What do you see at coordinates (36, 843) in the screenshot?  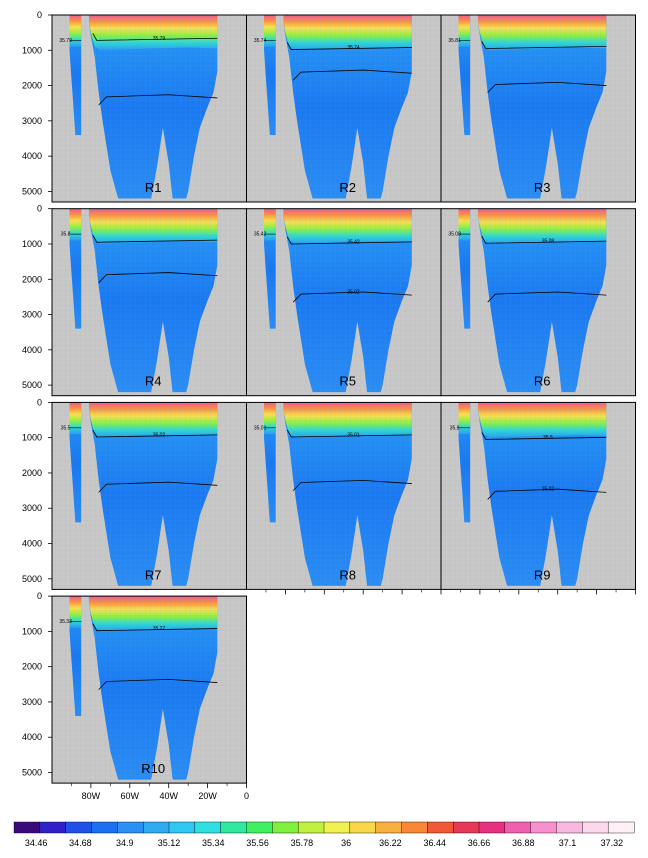 I see `colorbar-label: 34.46` at bounding box center [36, 843].